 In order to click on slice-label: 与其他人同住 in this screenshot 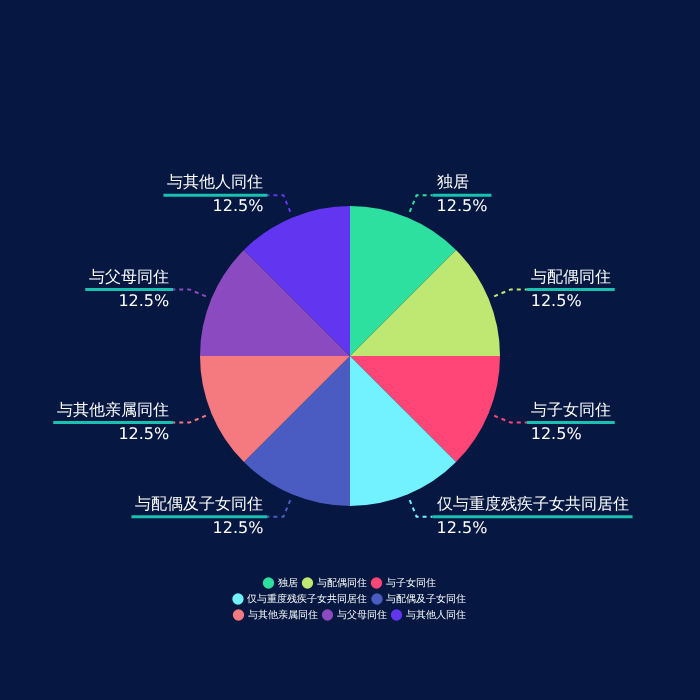, I will do `click(215, 182)`.